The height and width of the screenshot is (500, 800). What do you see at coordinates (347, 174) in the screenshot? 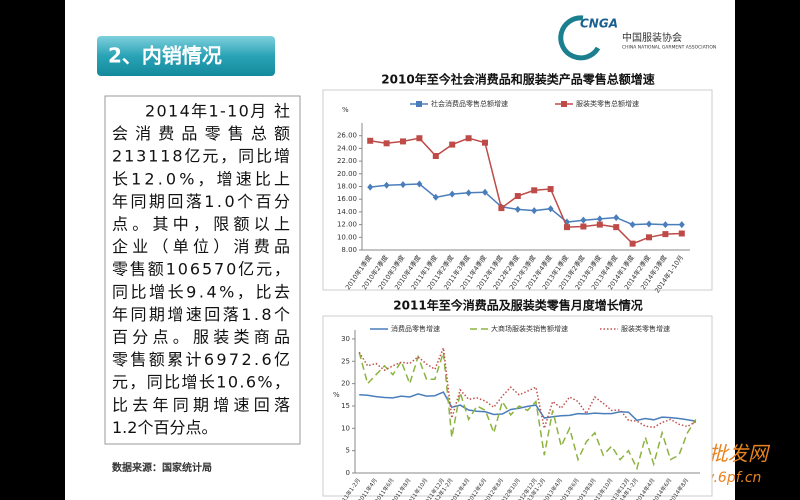
I see `y-tick-label: 20.00` at bounding box center [347, 174].